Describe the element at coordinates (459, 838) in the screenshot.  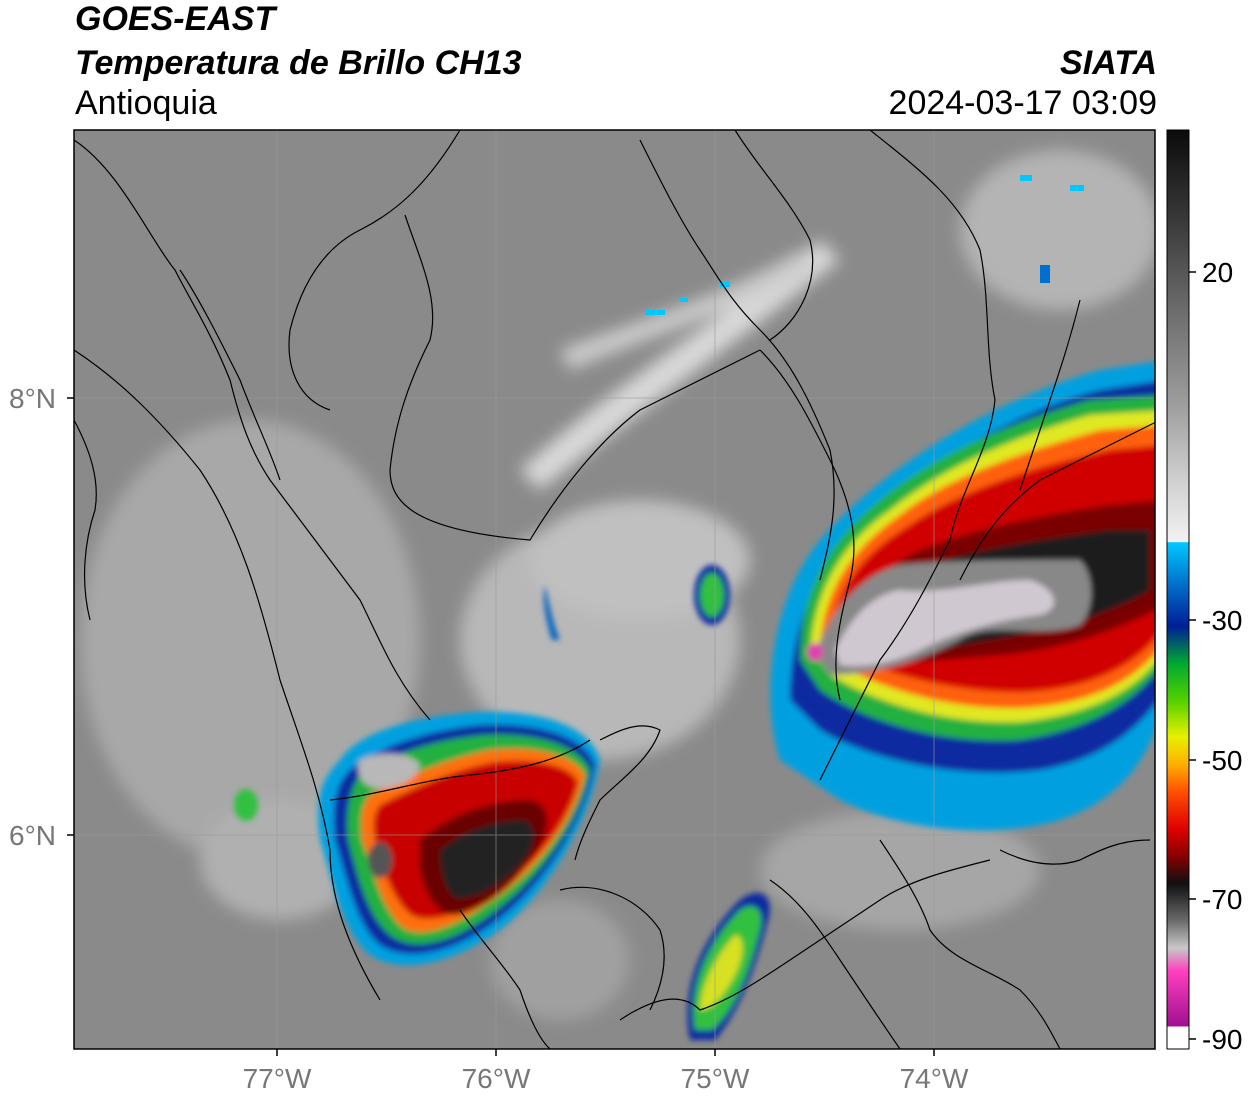
I see `storm-west` at that location.